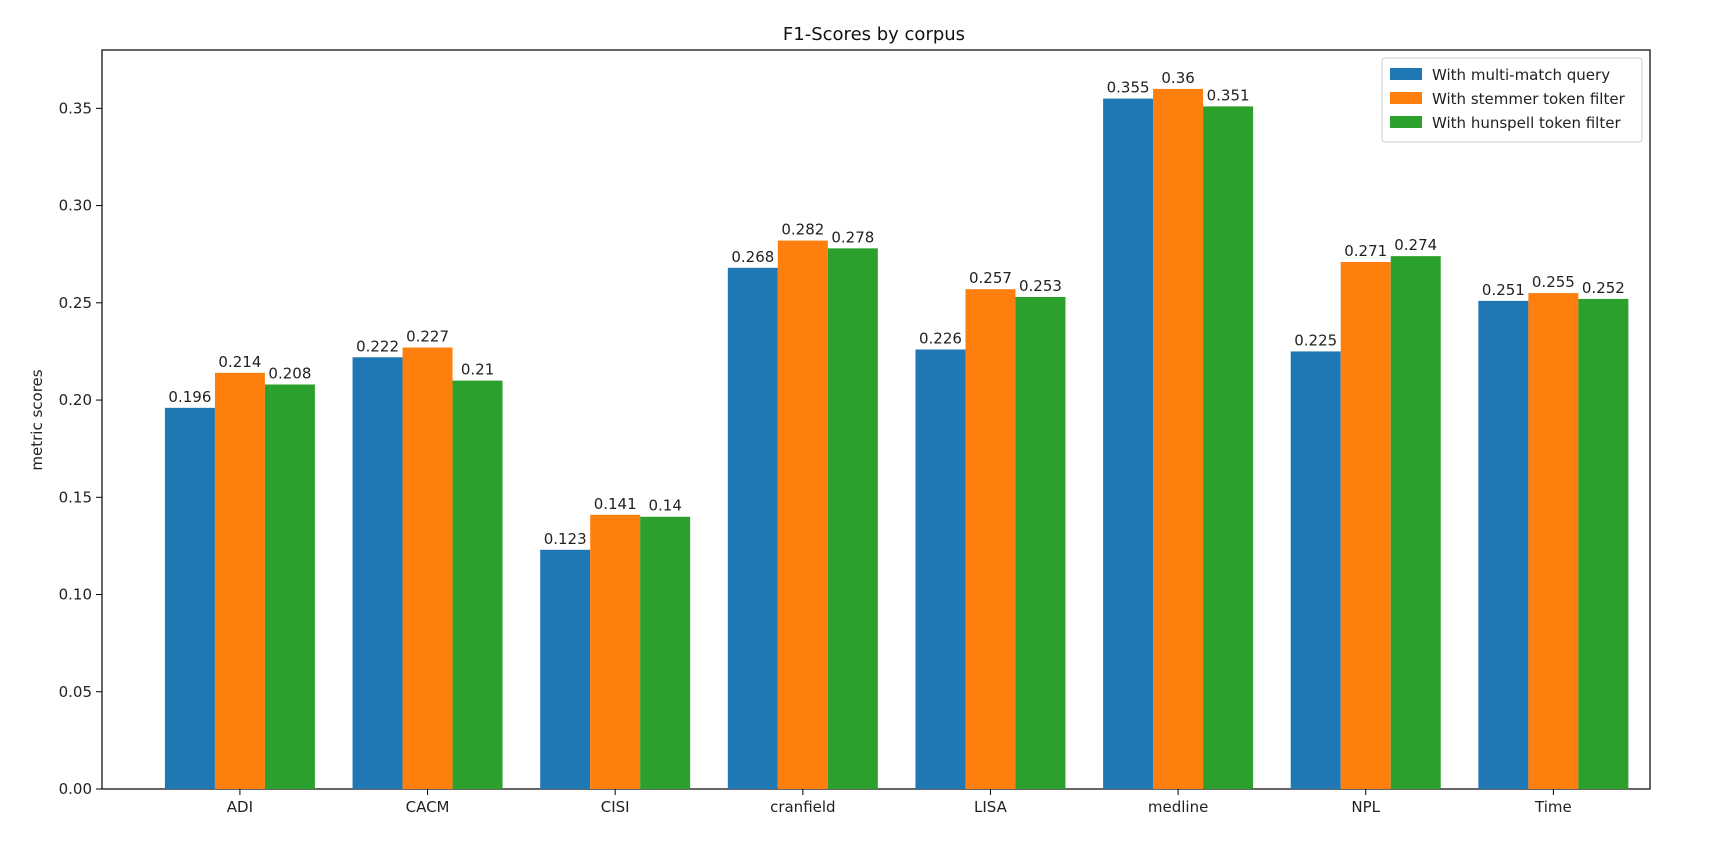 This screenshot has width=1724, height=842. Describe the element at coordinates (75, 789) in the screenshot. I see `y-tick-label: 0.00` at that location.